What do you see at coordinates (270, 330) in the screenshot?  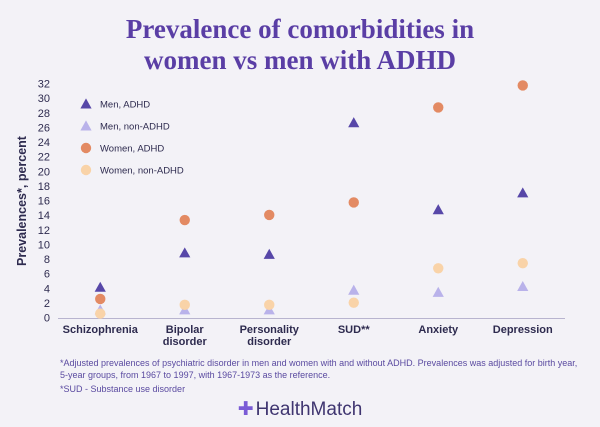 I see `x-tick-label: Personality` at bounding box center [270, 330].